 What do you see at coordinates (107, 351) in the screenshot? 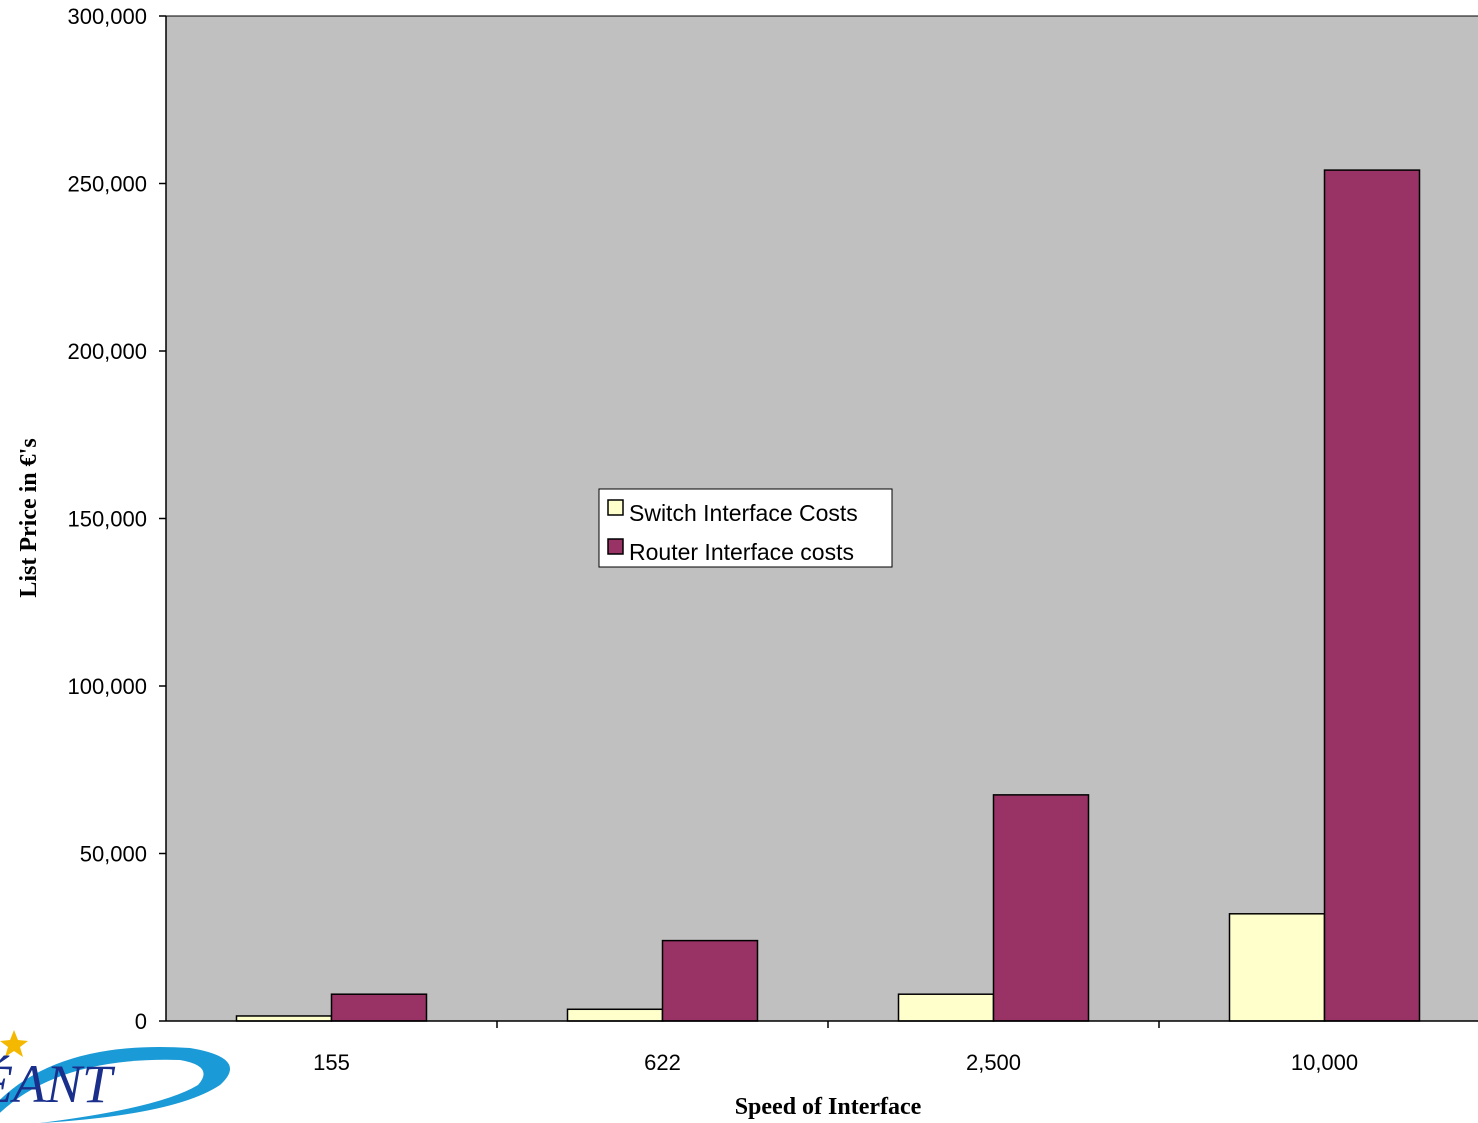
I see `y-tick-label: 200,000` at bounding box center [107, 351].